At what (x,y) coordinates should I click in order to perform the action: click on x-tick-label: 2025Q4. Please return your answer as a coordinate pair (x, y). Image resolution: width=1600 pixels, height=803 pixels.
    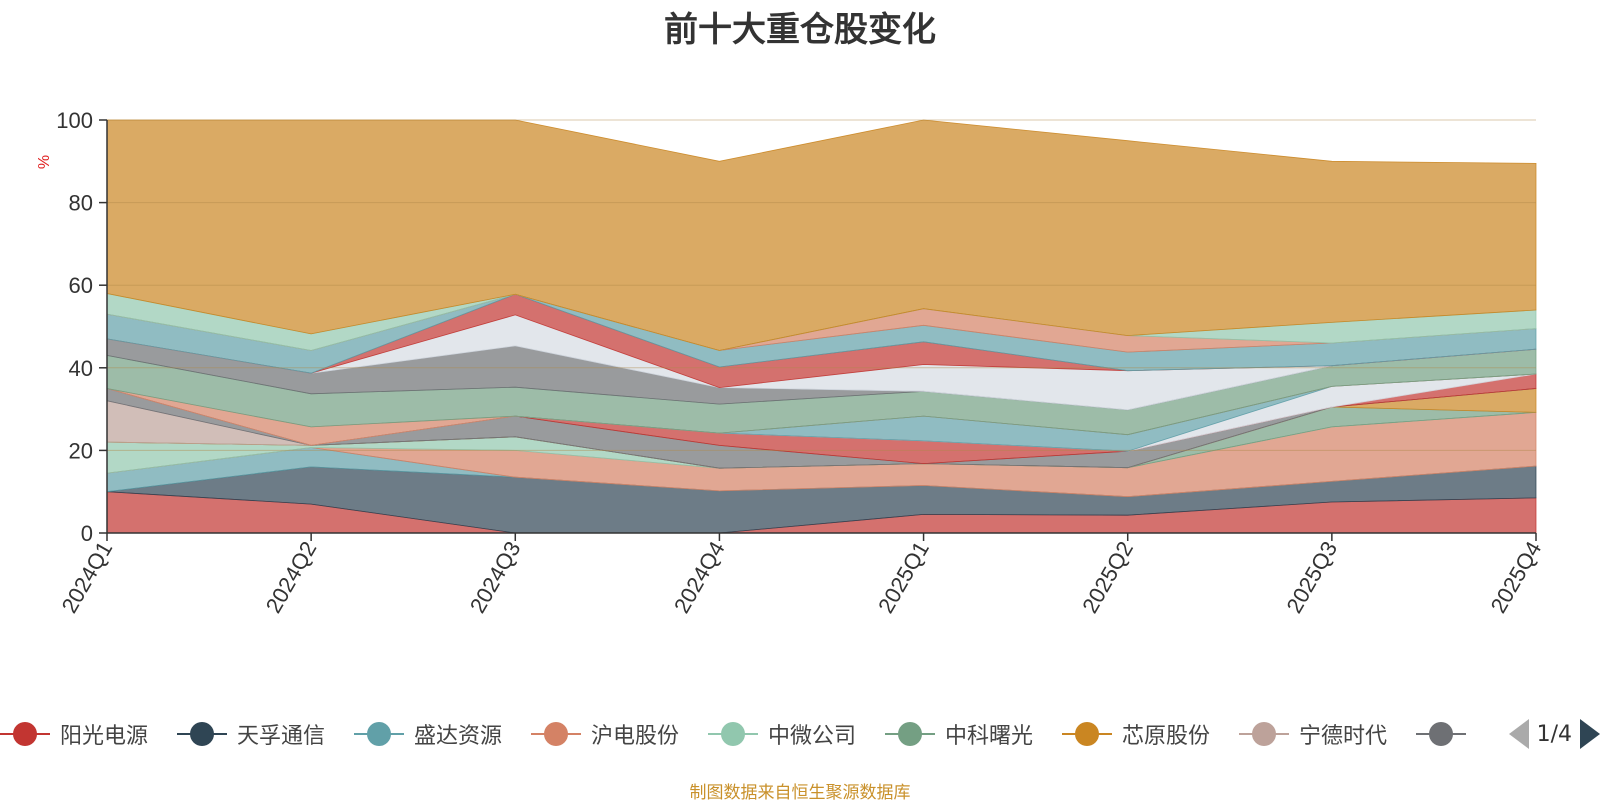
    Looking at the image, I should click on (1516, 577).